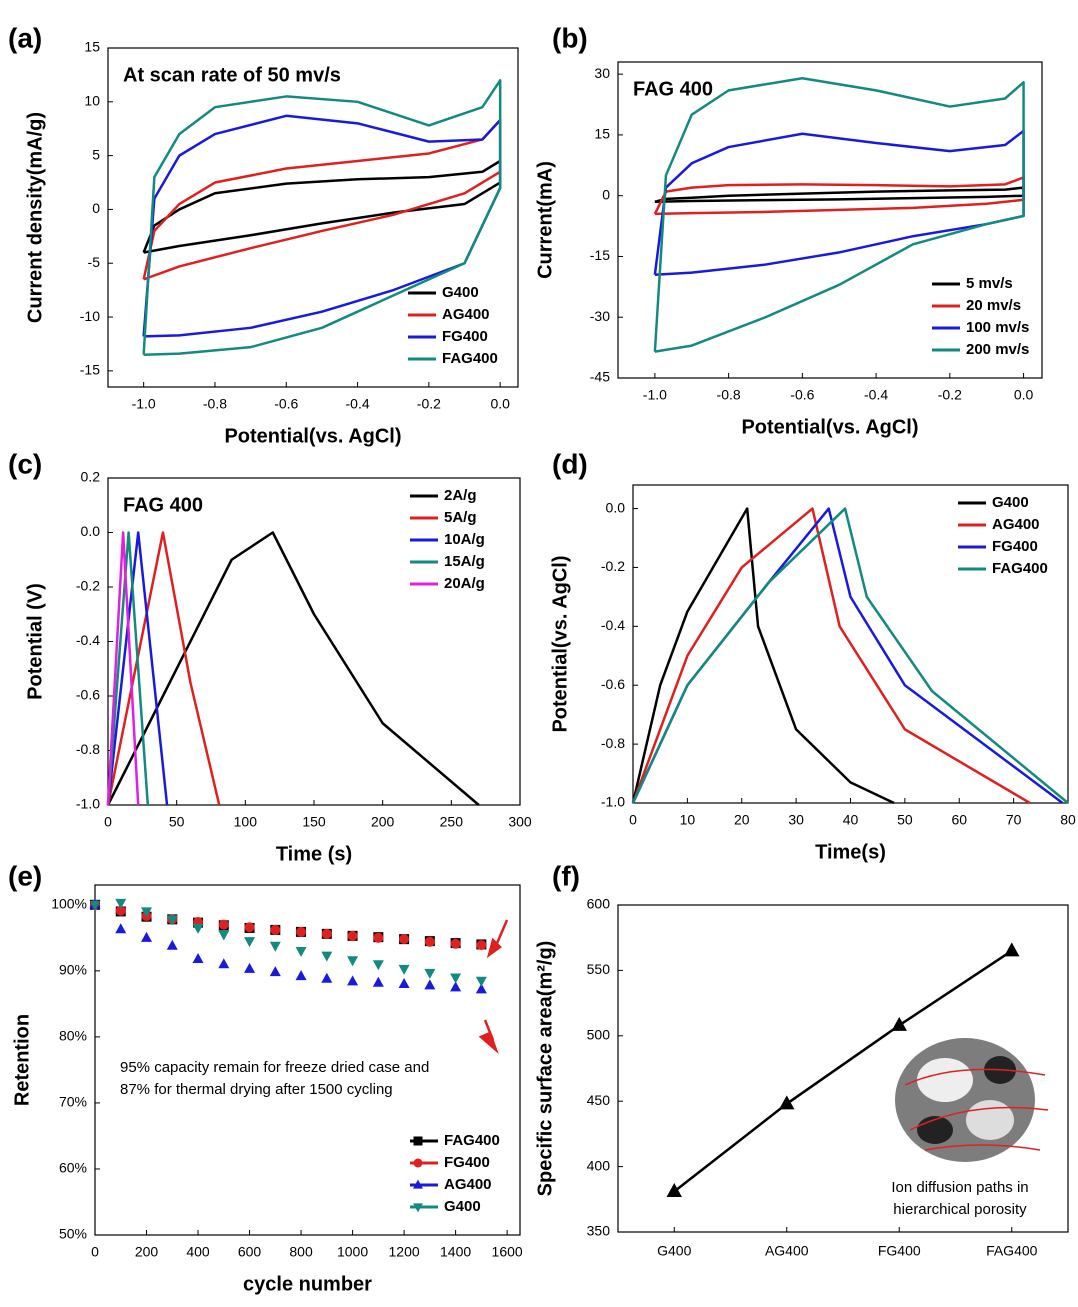 The height and width of the screenshot is (1307, 1078). What do you see at coordinates (163, 505) in the screenshot?
I see `annotation: FAG 400` at bounding box center [163, 505].